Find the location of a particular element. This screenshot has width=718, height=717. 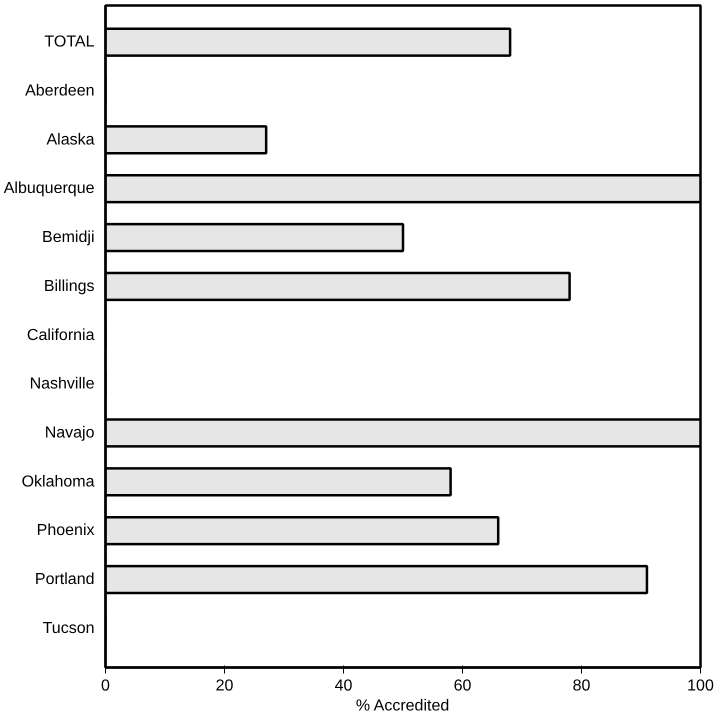

y-tick-label: Albuquerque is located at coordinates (49, 189).